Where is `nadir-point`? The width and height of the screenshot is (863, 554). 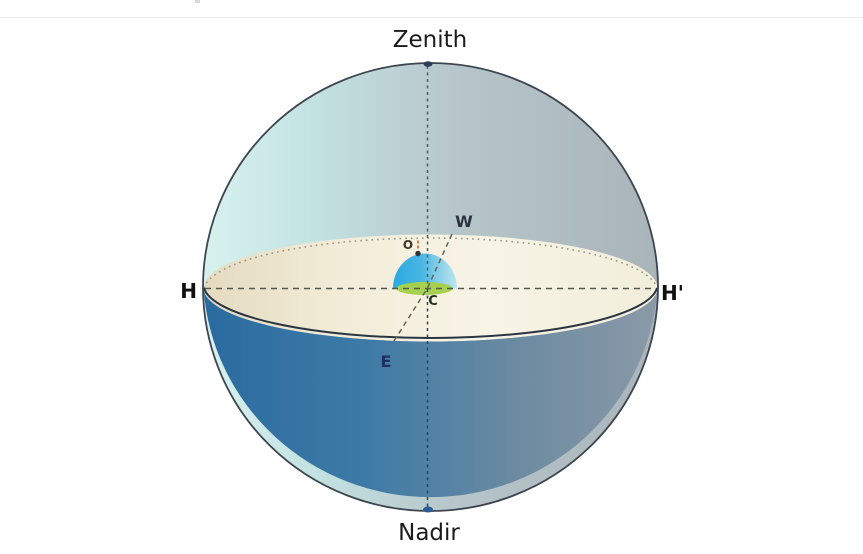
nadir-point is located at coordinates (428, 509).